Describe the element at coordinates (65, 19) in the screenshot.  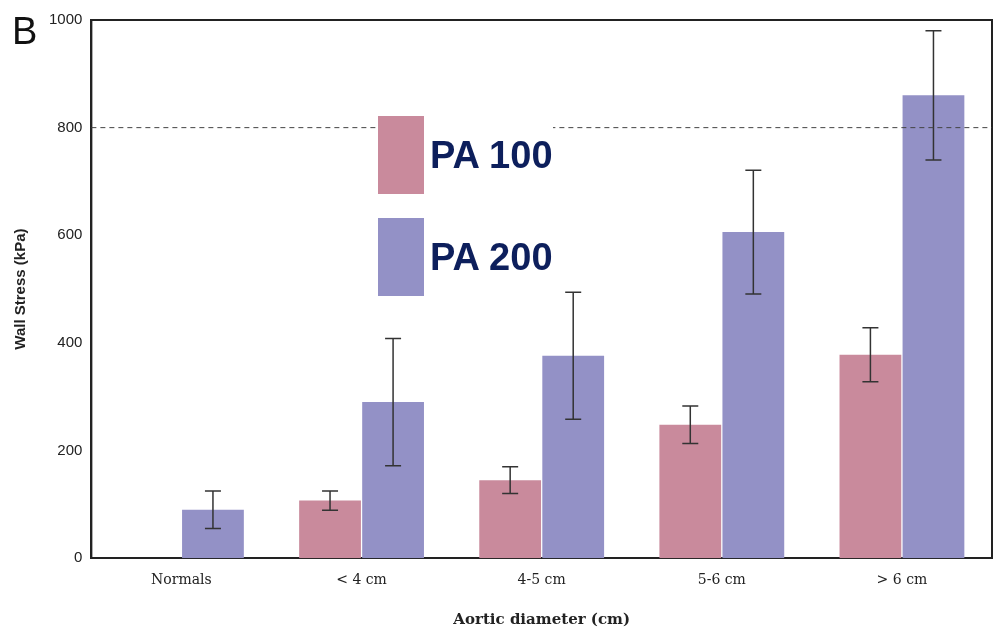
I see `y-tick-label: 1000` at that location.